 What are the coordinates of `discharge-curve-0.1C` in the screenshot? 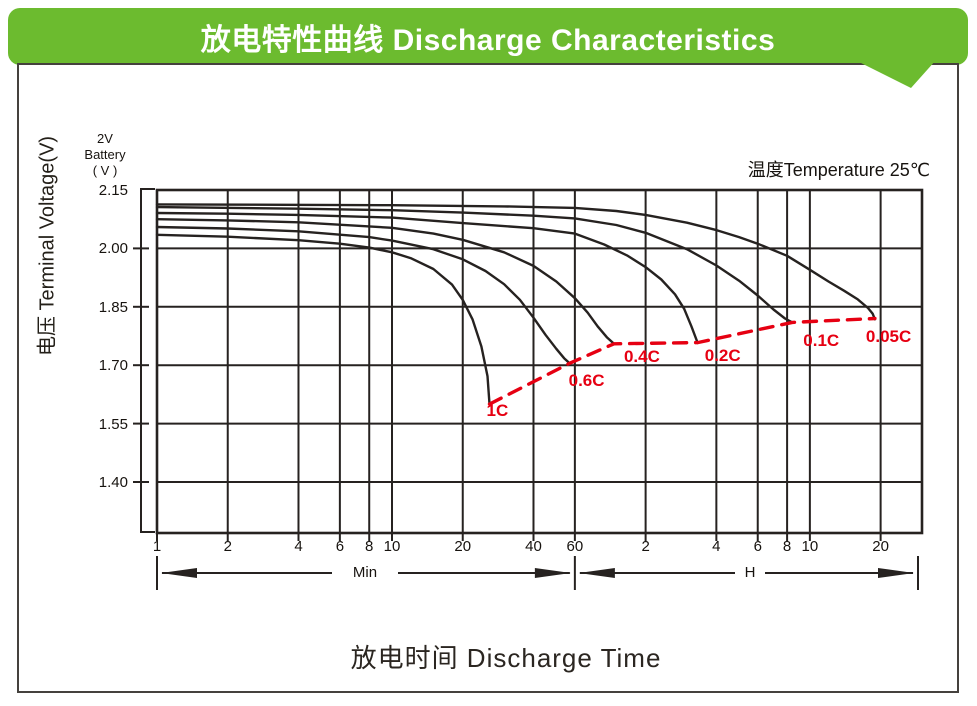 It's located at (474, 264).